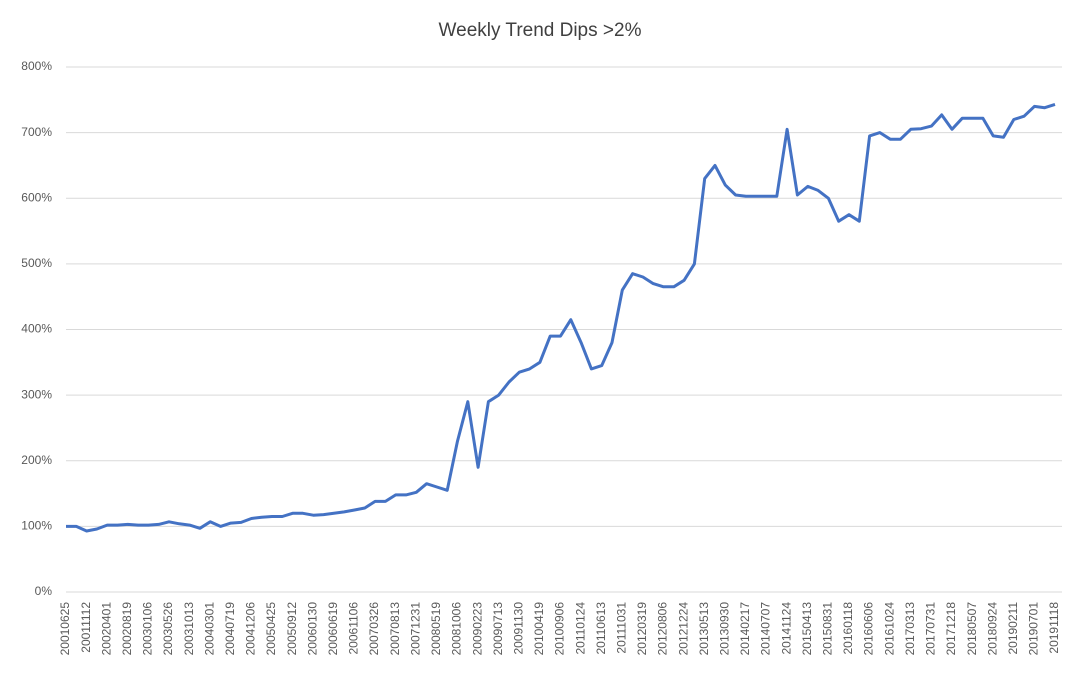 The width and height of the screenshot is (1080, 681). I want to click on x-tick-label: 20060619, so click(333, 629).